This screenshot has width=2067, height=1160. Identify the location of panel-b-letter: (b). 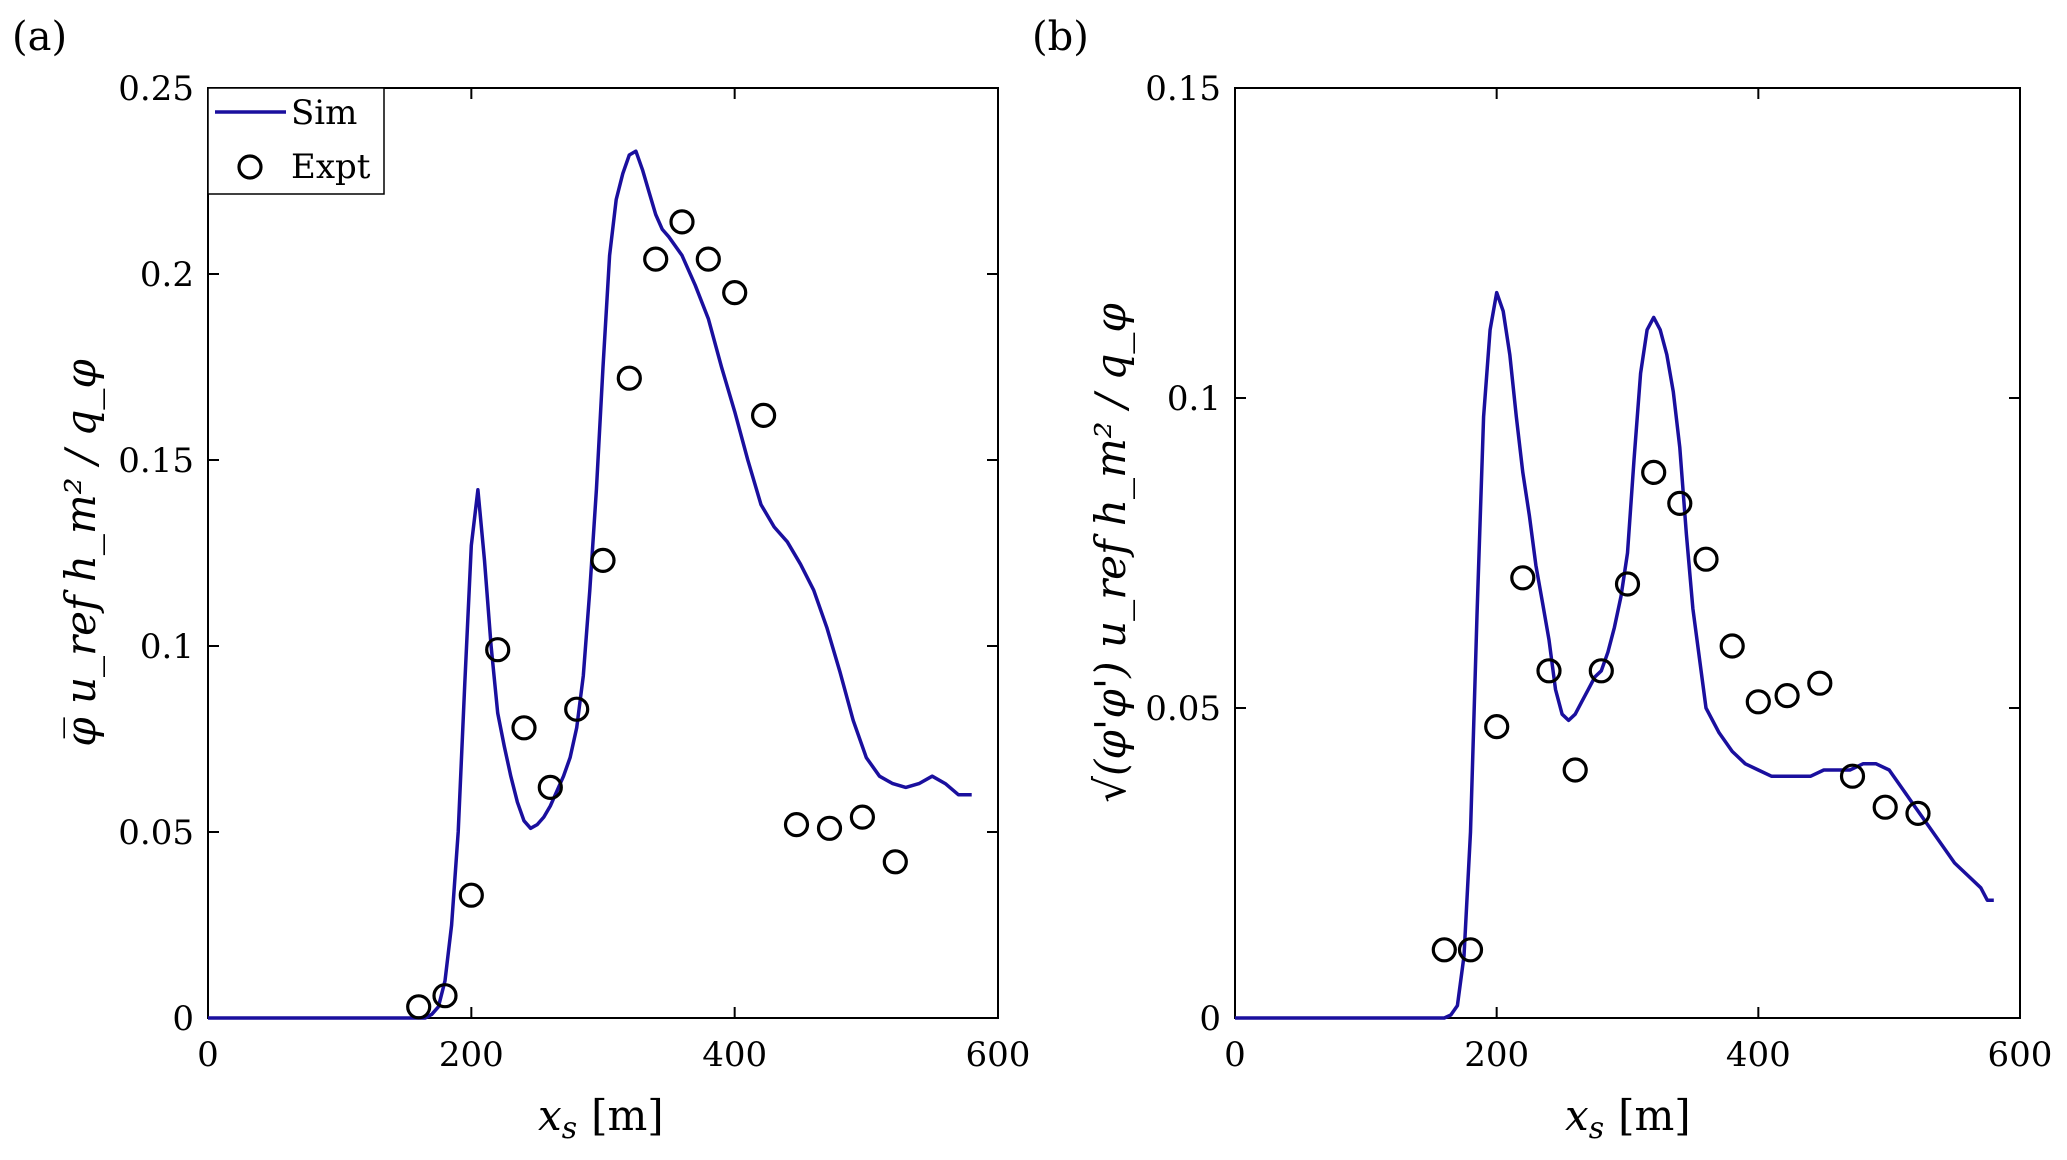
(1060, 37).